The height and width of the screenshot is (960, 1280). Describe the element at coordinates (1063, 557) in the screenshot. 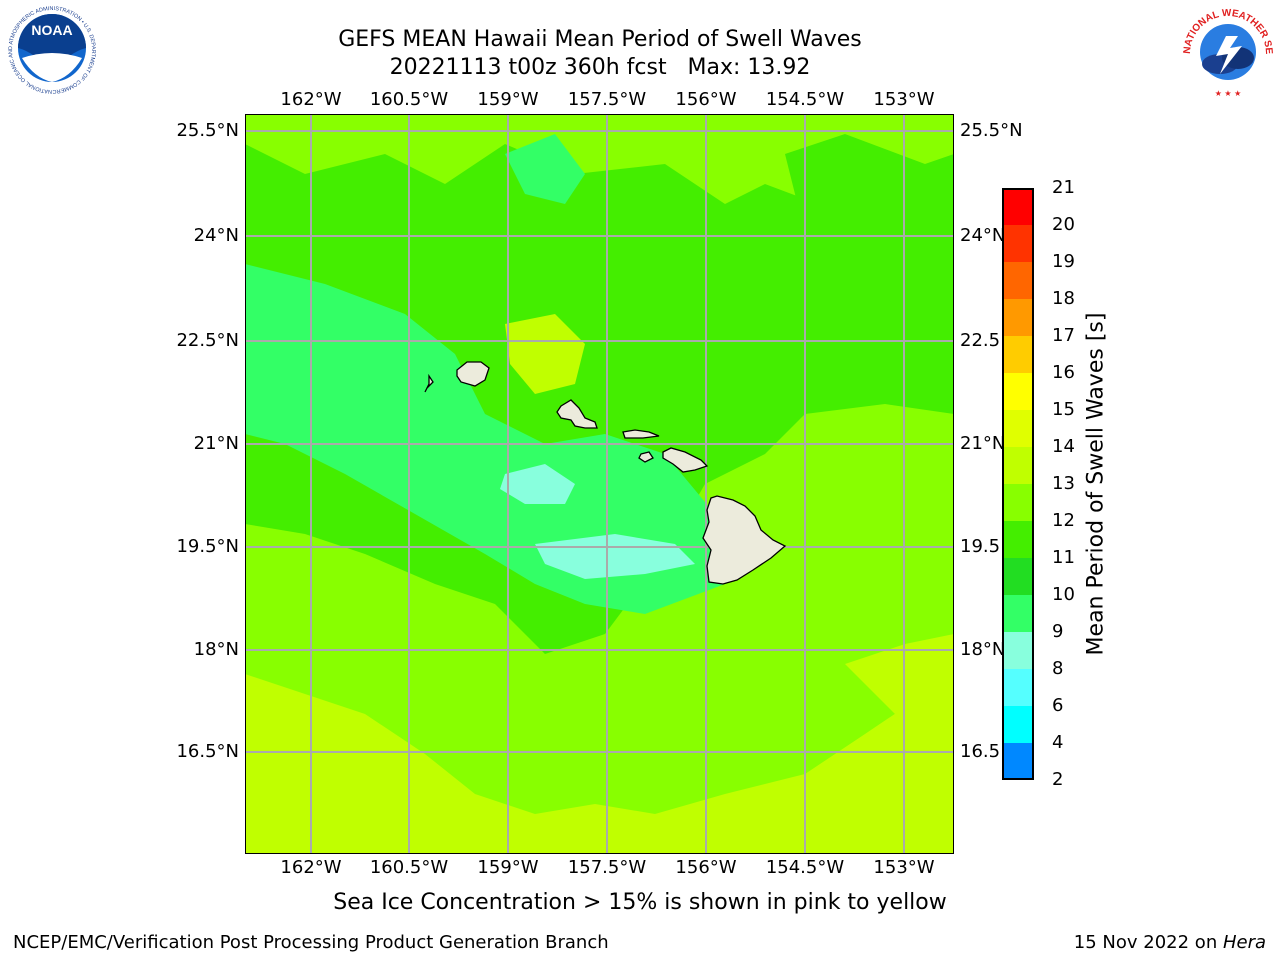

I see `colorbar-tick-label: 11` at that location.